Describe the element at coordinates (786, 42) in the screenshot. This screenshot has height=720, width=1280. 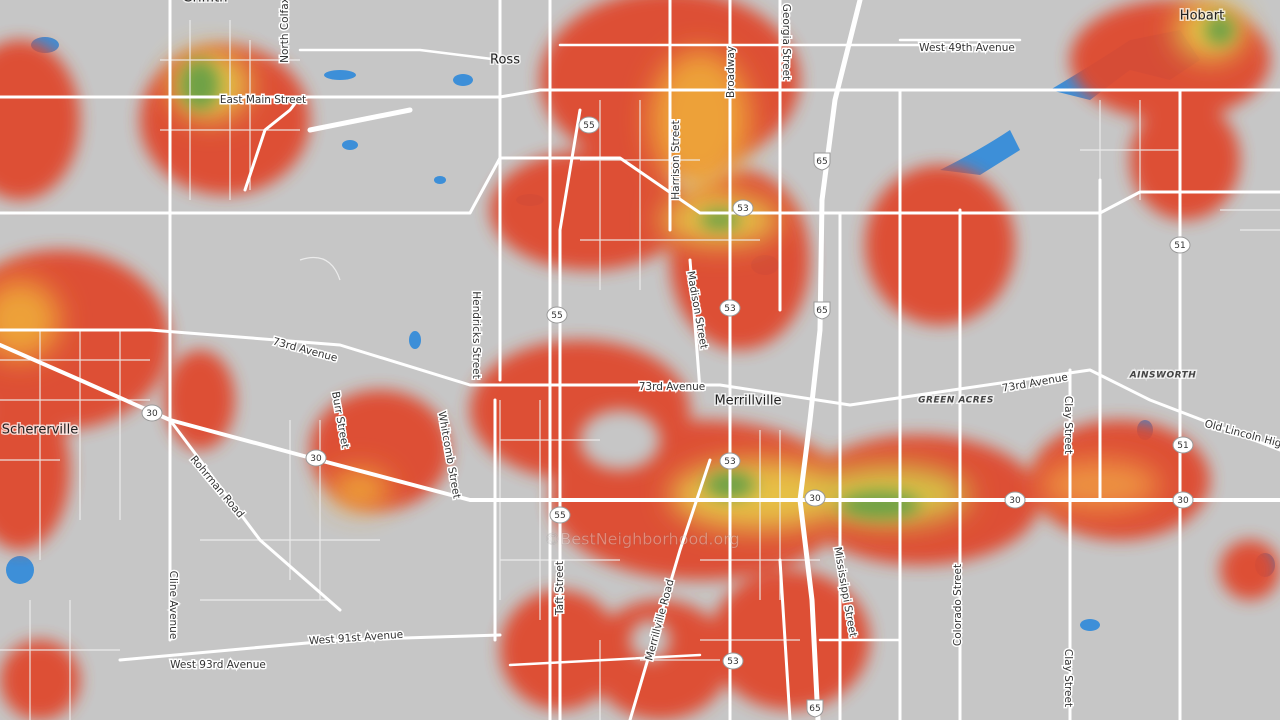
I see `street-label: Georgia Street` at that location.